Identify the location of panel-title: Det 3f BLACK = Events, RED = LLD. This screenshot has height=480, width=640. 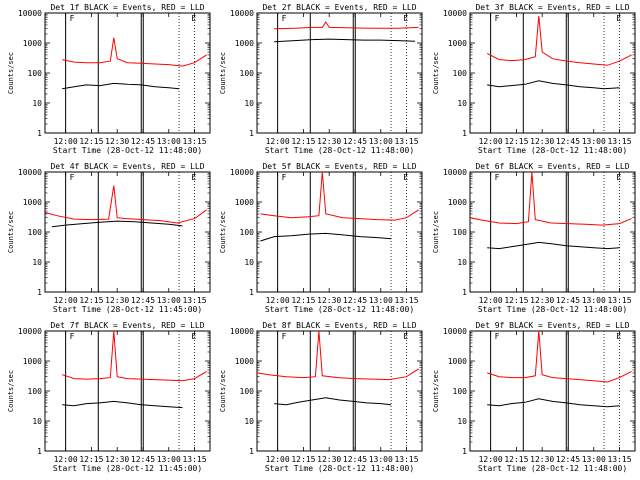
(552, 7).